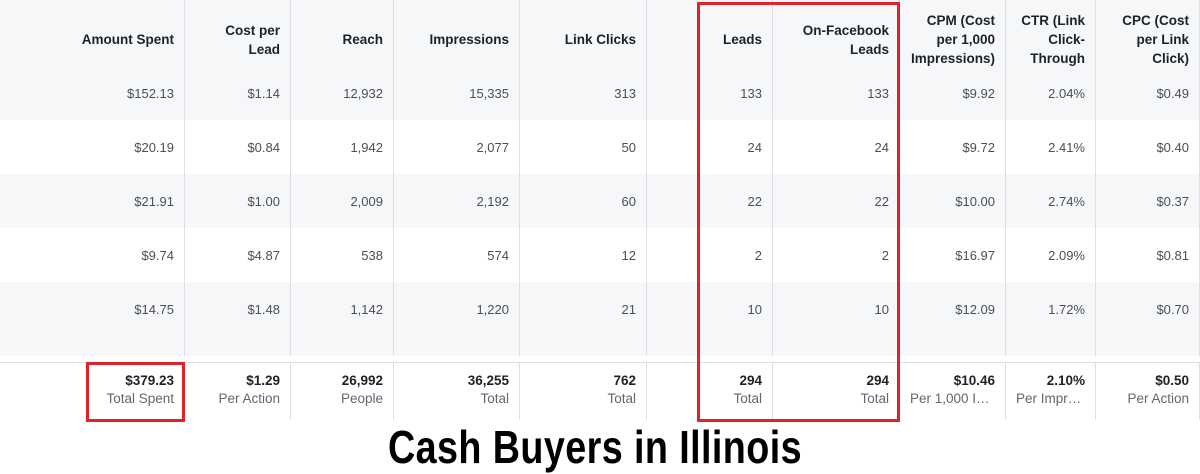  Describe the element at coordinates (742, 39) in the screenshot. I see `header-text: Leads` at that location.